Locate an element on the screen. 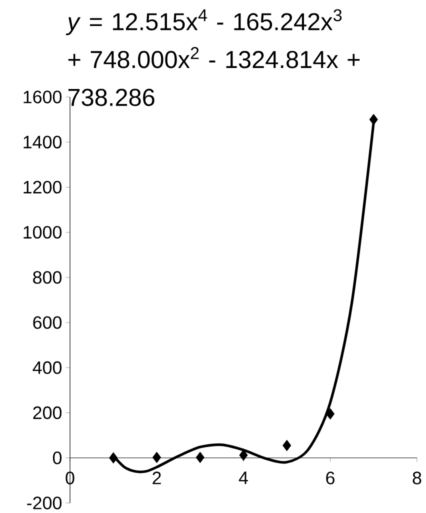 This screenshot has width=426, height=513. y-tick-label: 1400 is located at coordinates (43, 142).